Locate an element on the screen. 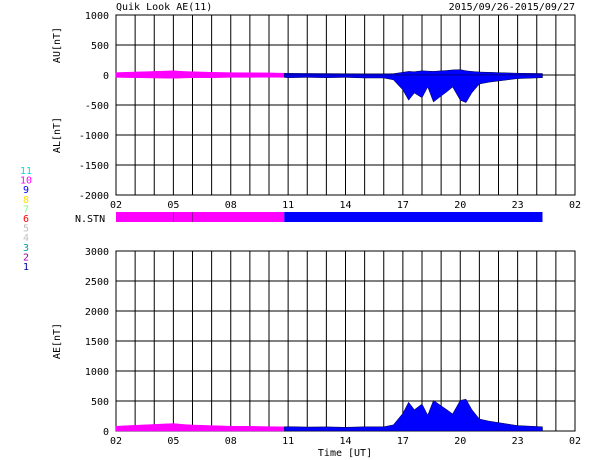 The width and height of the screenshot is (590, 460). y-tick-label: -1500 is located at coordinates (94, 166).